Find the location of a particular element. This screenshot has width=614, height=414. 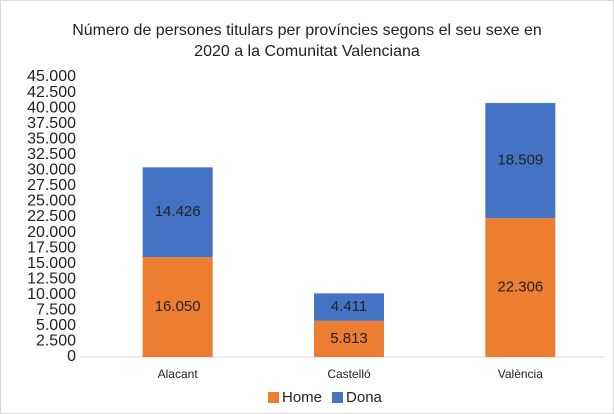

x-tick-label: Castelló is located at coordinates (349, 374).